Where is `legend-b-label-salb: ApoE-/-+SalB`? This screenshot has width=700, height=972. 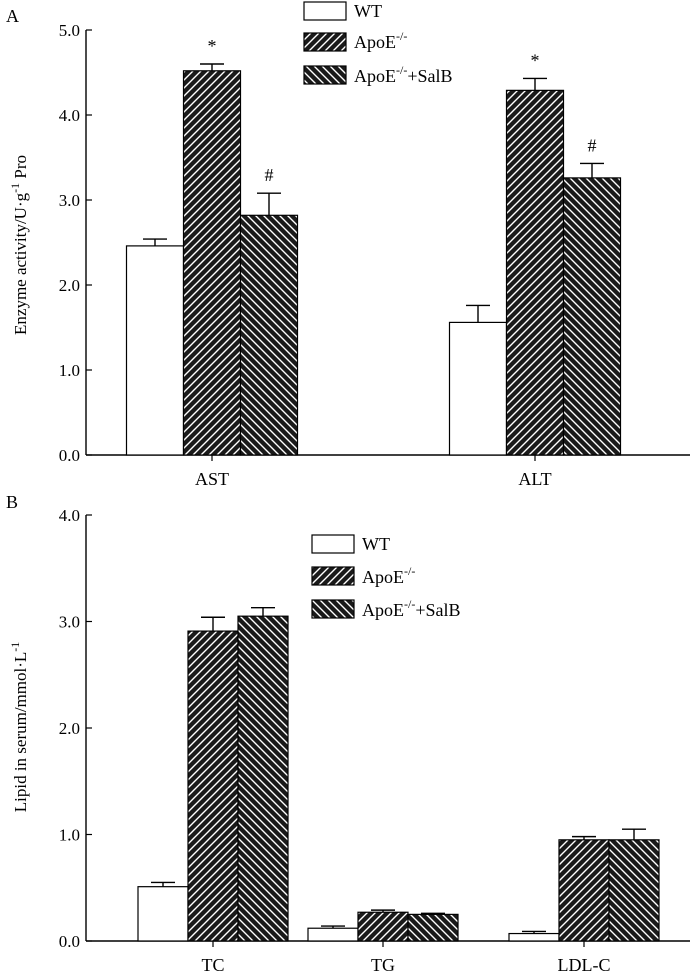
legend-b-label-salb: ApoE-/-+SalB is located at coordinates (411, 608).